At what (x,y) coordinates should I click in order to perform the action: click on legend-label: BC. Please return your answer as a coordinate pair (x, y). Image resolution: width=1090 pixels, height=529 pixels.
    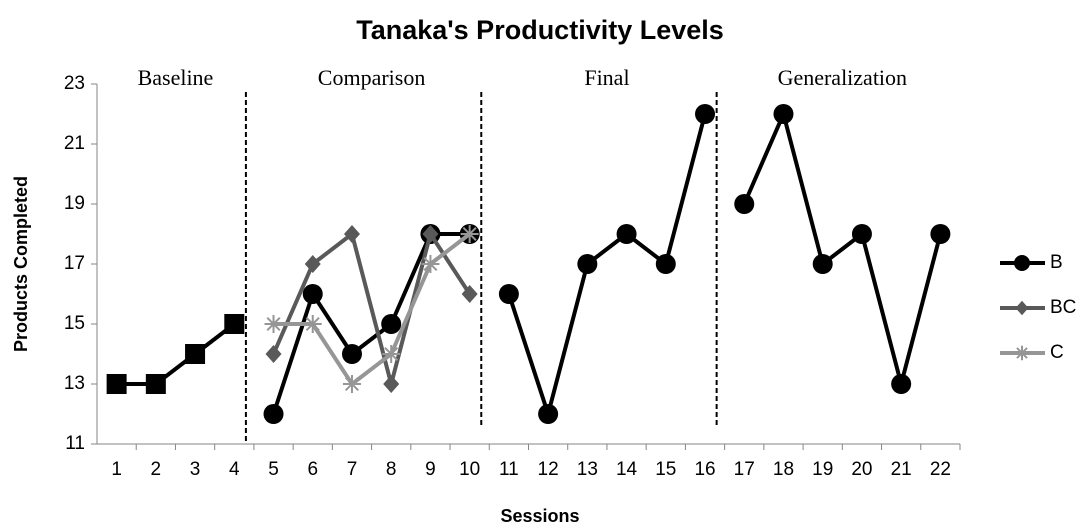
    Looking at the image, I should click on (1063, 307).